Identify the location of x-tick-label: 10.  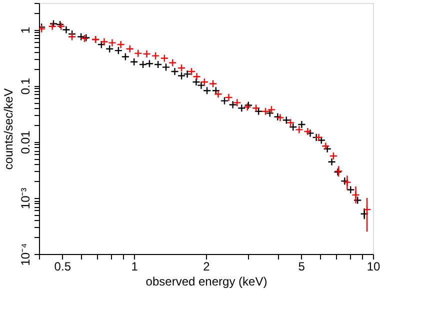
(373, 267).